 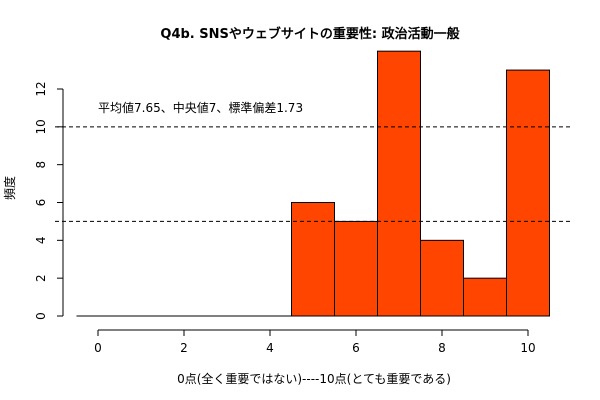 What do you see at coordinates (527, 348) in the screenshot?
I see `x-tick-label-10: 10` at bounding box center [527, 348].